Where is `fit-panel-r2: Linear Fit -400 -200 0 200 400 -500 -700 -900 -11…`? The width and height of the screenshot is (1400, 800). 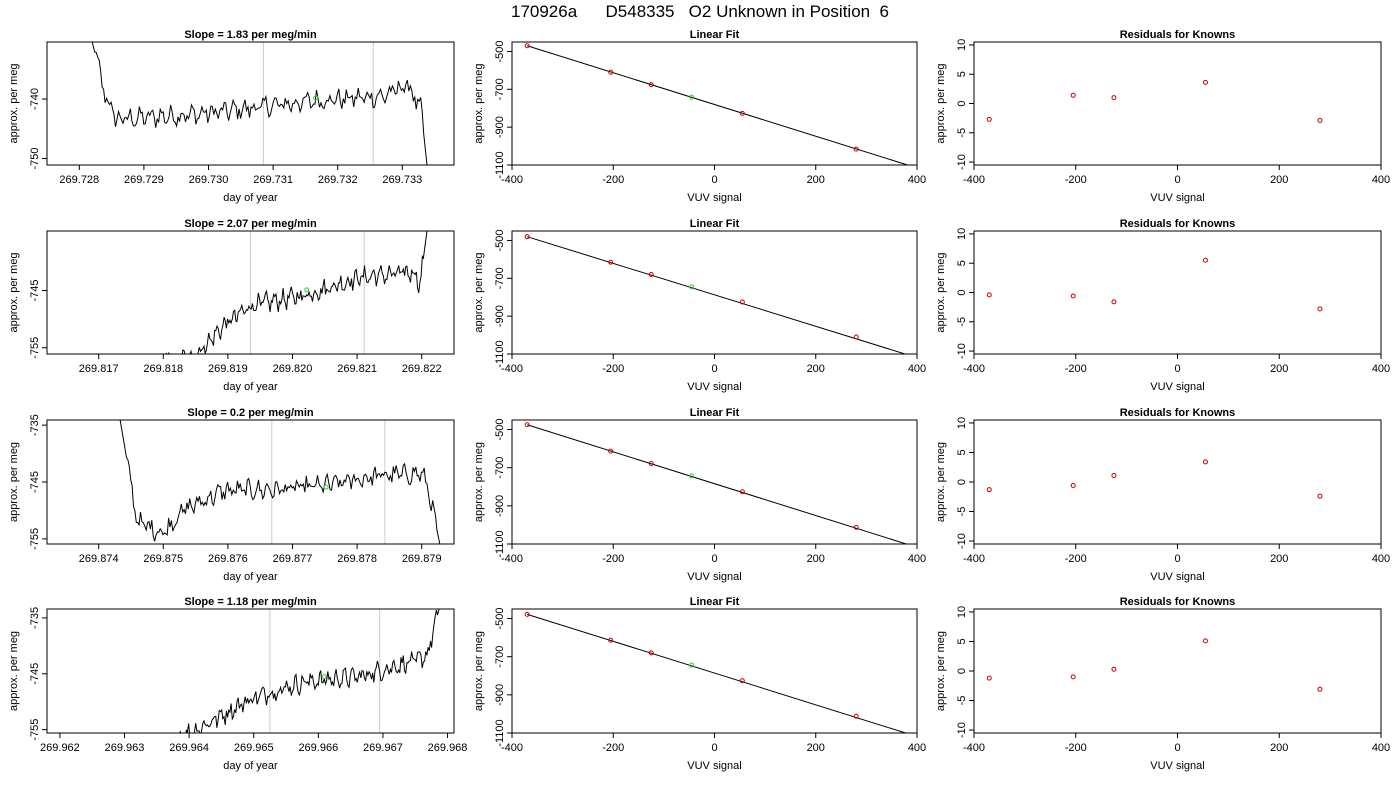 fit-panel-r2: Linear Fit -400 -200 0 200 400 -500 -700 -900 -11… is located at coordinates (699, 495).